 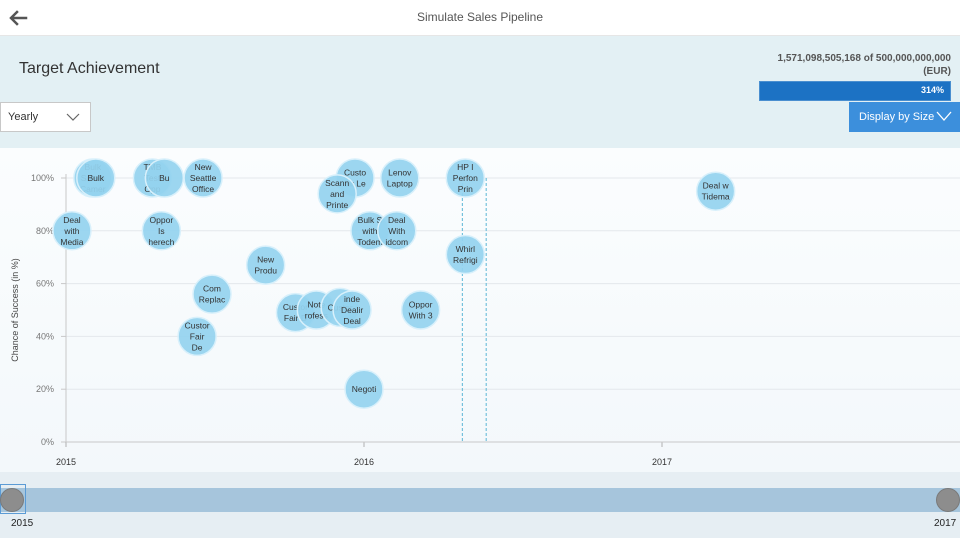 I want to click on target-progress-bar: 314%, so click(x=855, y=91).